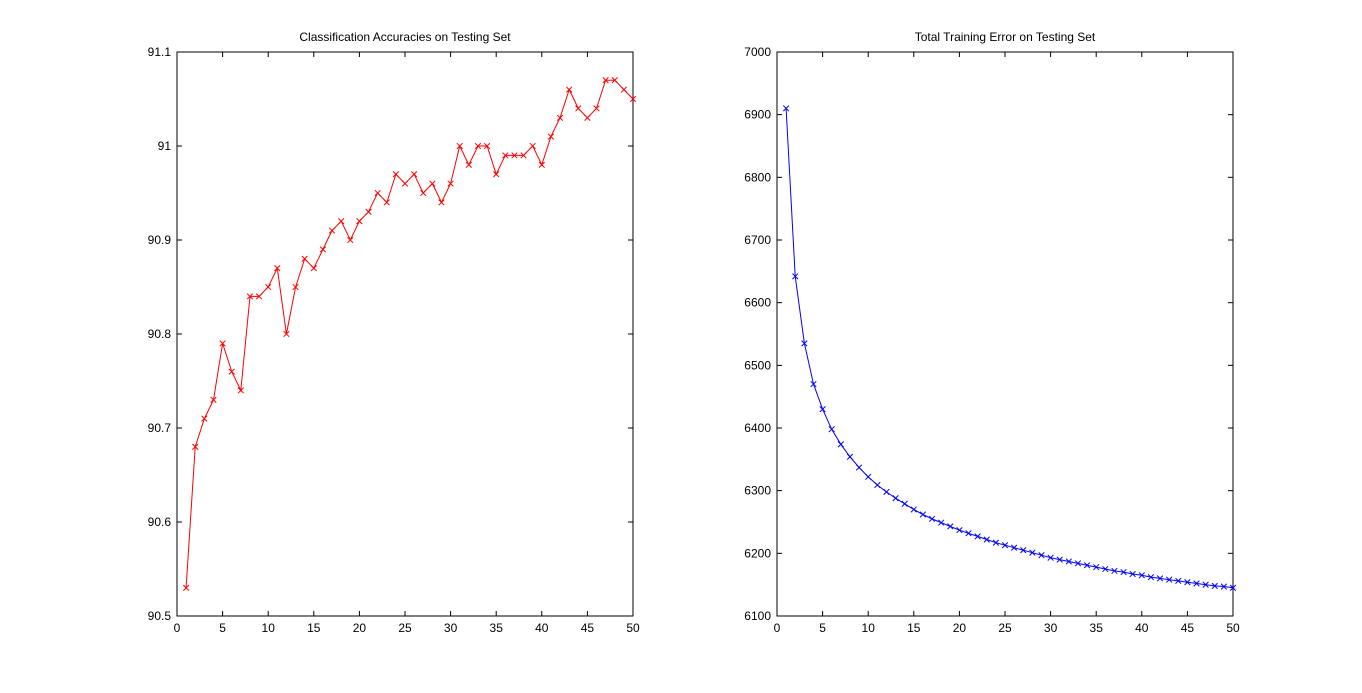  What do you see at coordinates (757, 553) in the screenshot?
I see `y-tick-label: 6200` at bounding box center [757, 553].